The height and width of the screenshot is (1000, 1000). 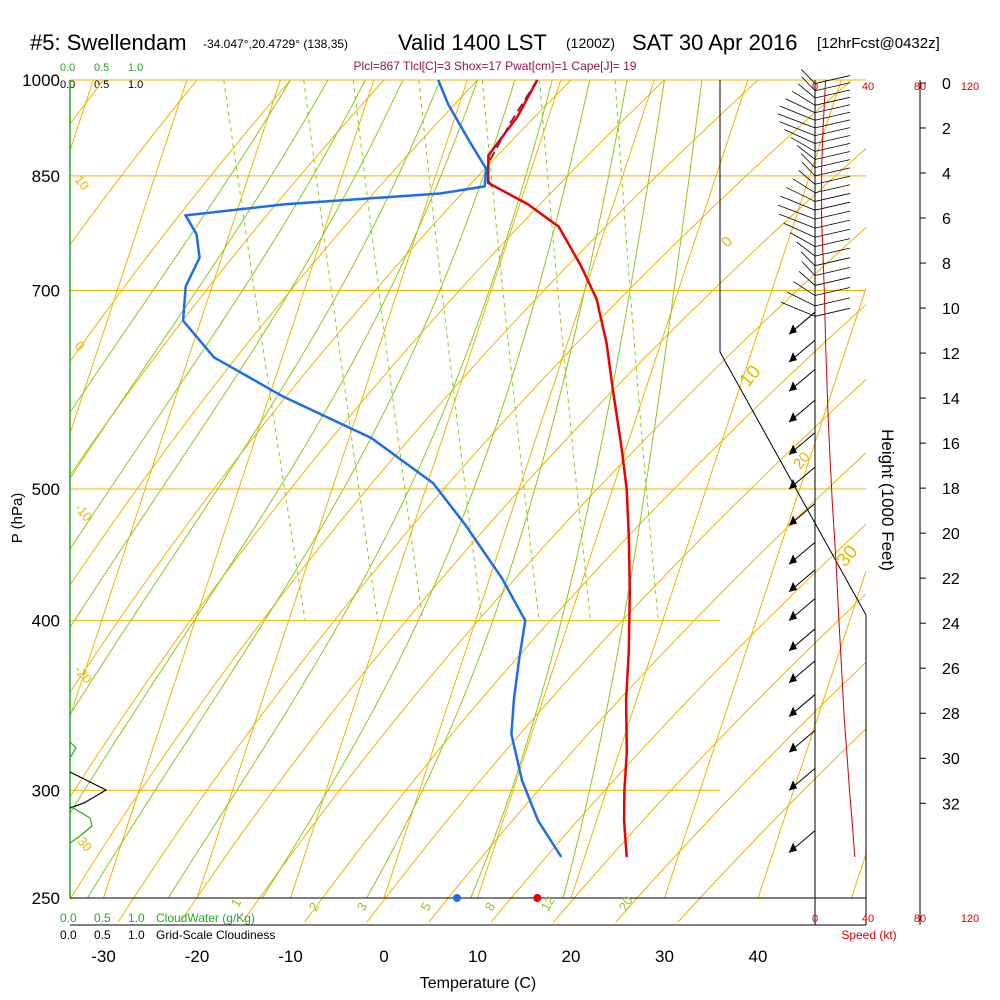 I want to click on temperature-tick-label: 30, so click(x=664, y=956).